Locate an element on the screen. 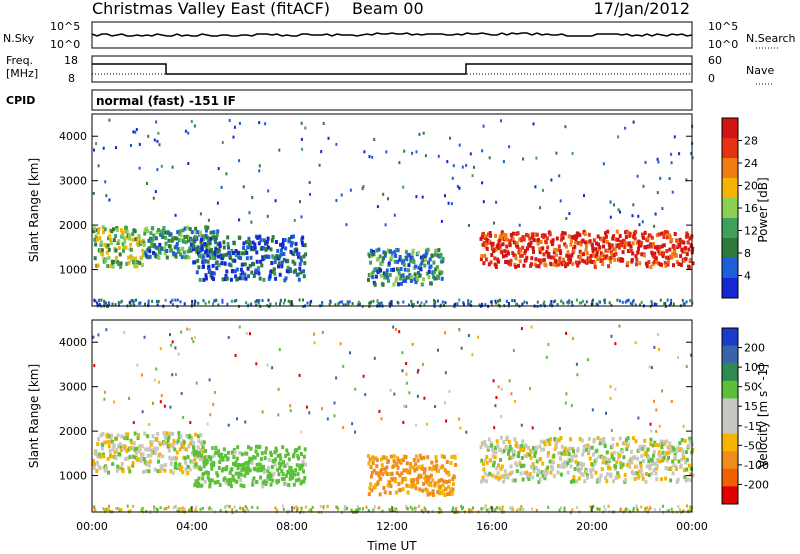 This screenshot has width=800, height=554. nave-tick-high: 60 is located at coordinates (715, 60).